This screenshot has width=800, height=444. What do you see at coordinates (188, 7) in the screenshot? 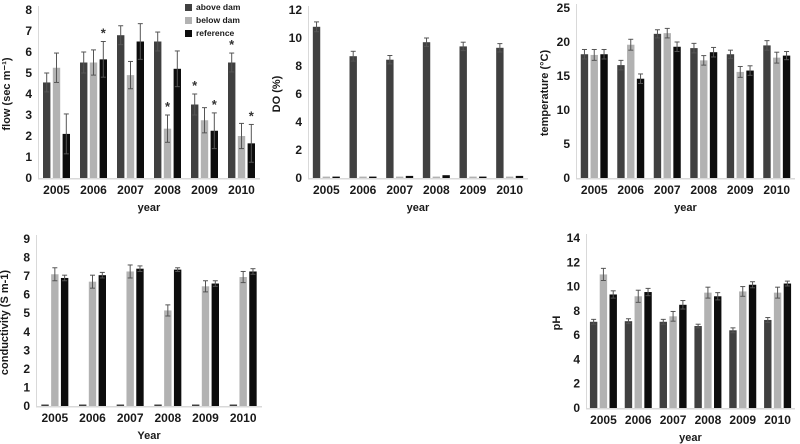
I see `legend-swatch-above-dam` at bounding box center [188, 7].